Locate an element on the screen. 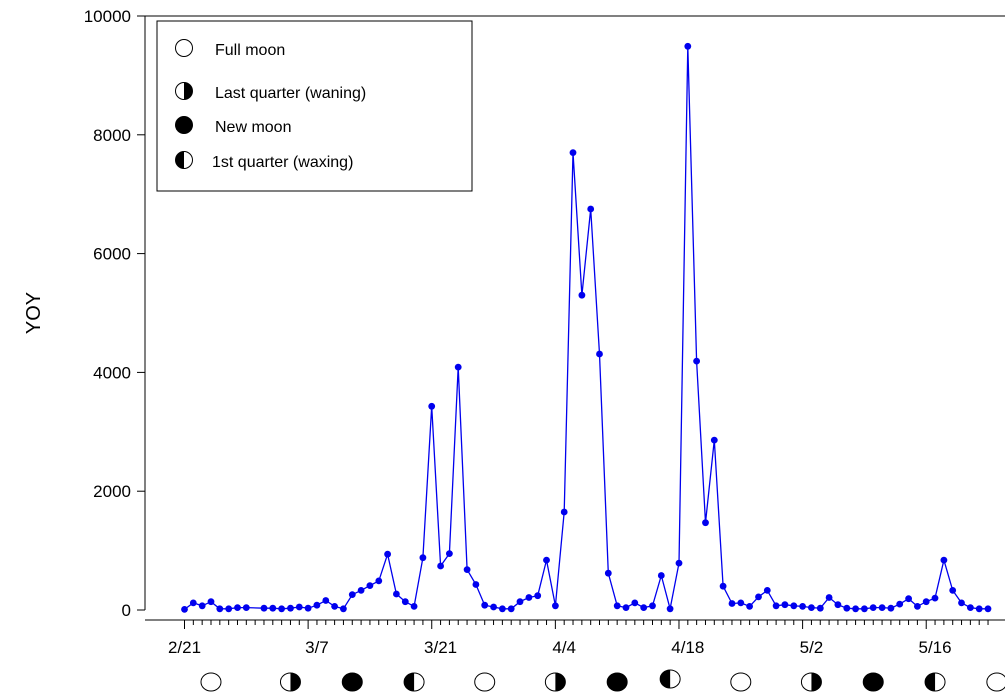  legend-box is located at coordinates (314, 106).